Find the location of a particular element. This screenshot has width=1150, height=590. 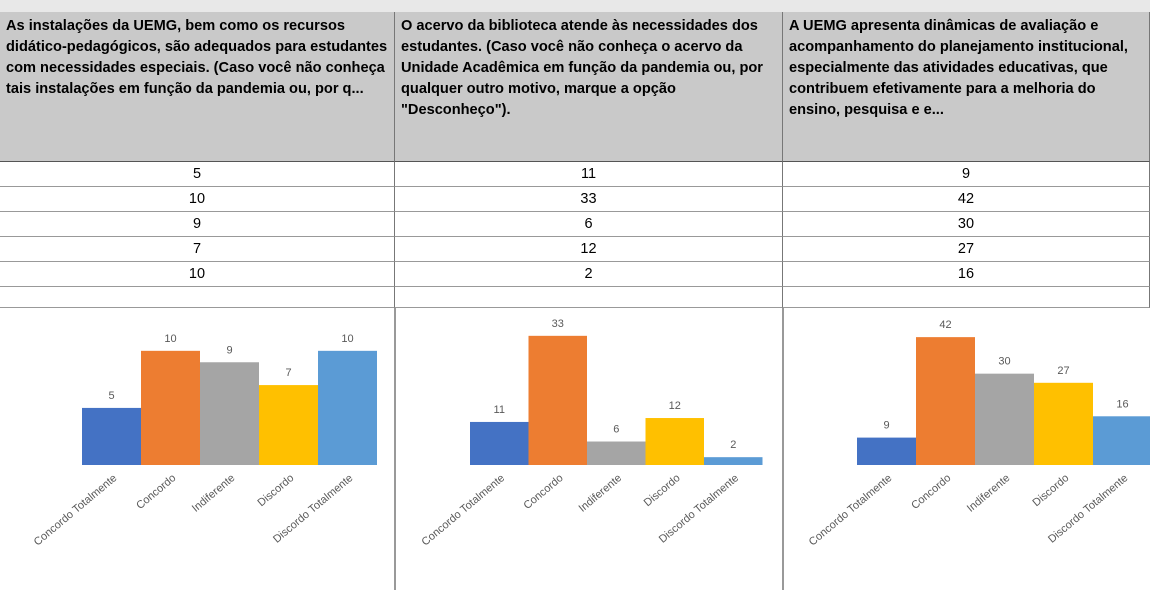

data-label: 7 is located at coordinates (288, 373).